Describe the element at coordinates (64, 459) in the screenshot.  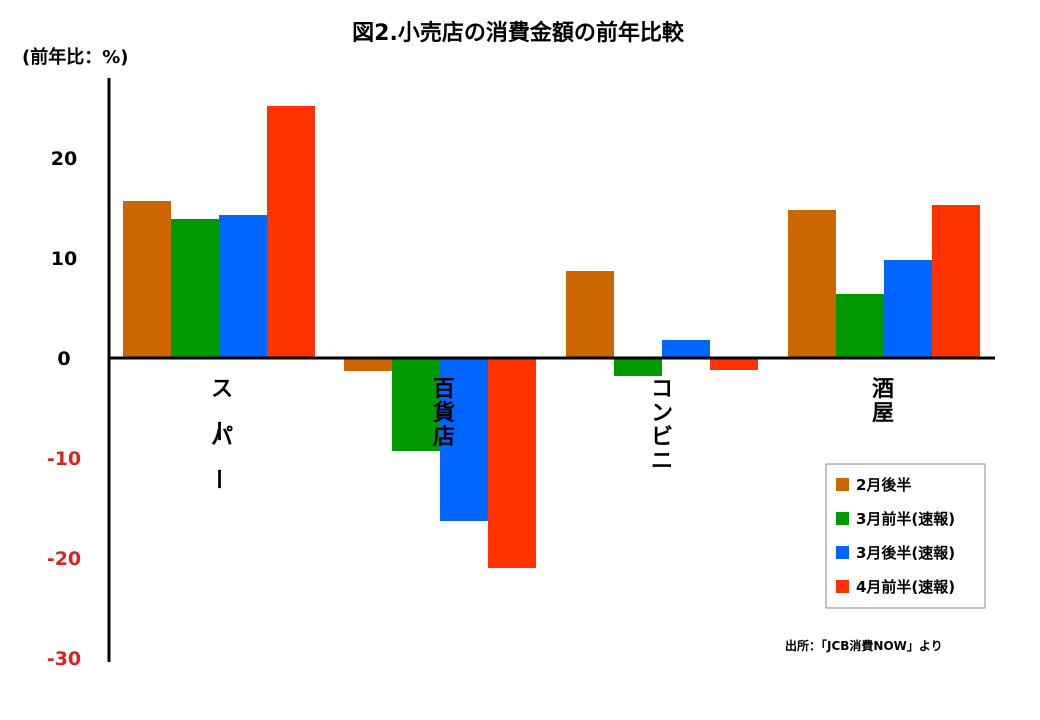
I see `y-tick-label: -10` at that location.